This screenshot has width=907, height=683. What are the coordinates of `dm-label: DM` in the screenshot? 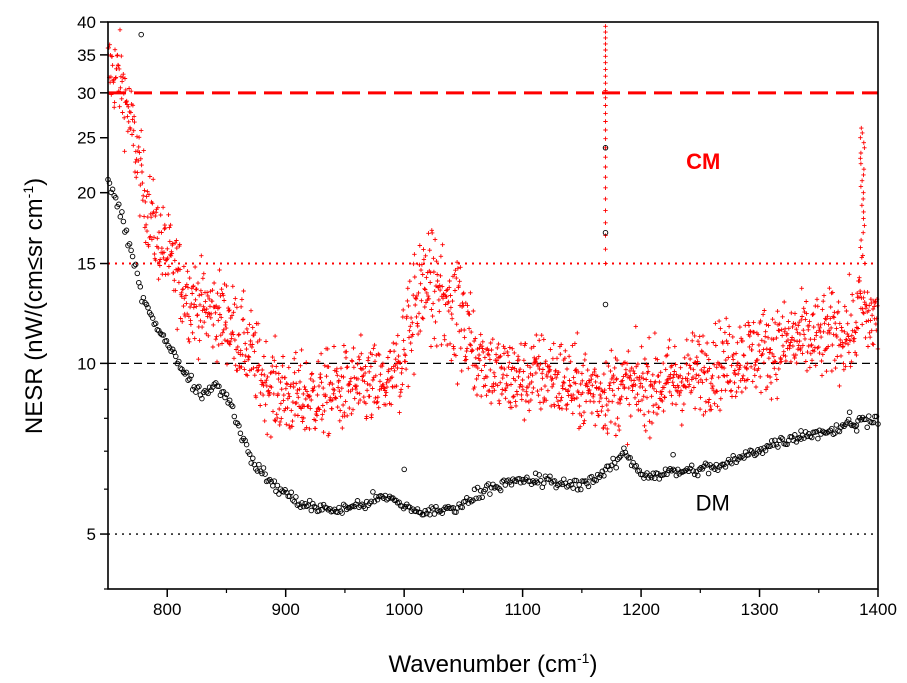 It's located at (713, 503).